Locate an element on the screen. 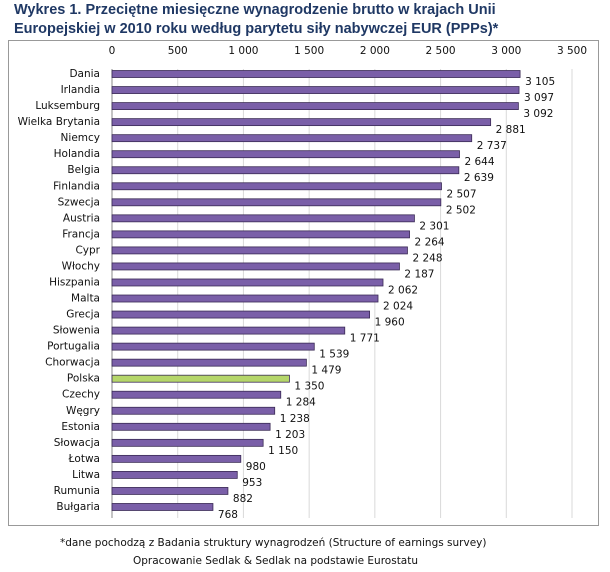 This screenshot has width=610, height=572. y-tick-label: Cypr is located at coordinates (87, 250).